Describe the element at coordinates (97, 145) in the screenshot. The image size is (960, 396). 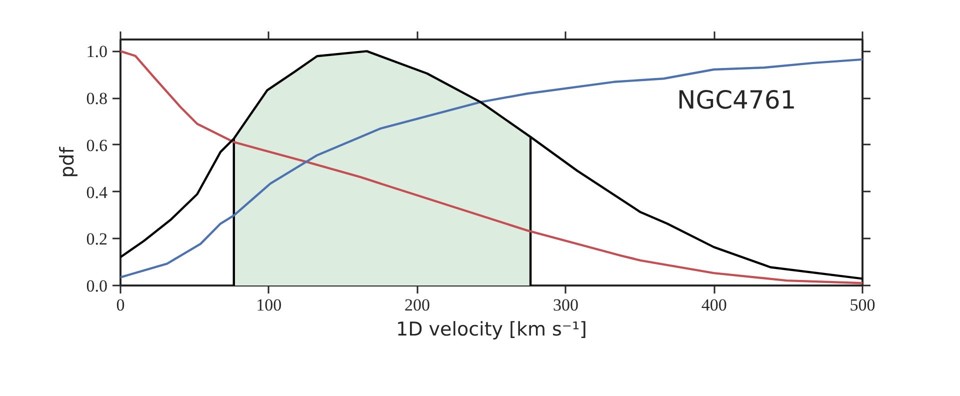
I see `y-tick-label: 0.6` at that location.